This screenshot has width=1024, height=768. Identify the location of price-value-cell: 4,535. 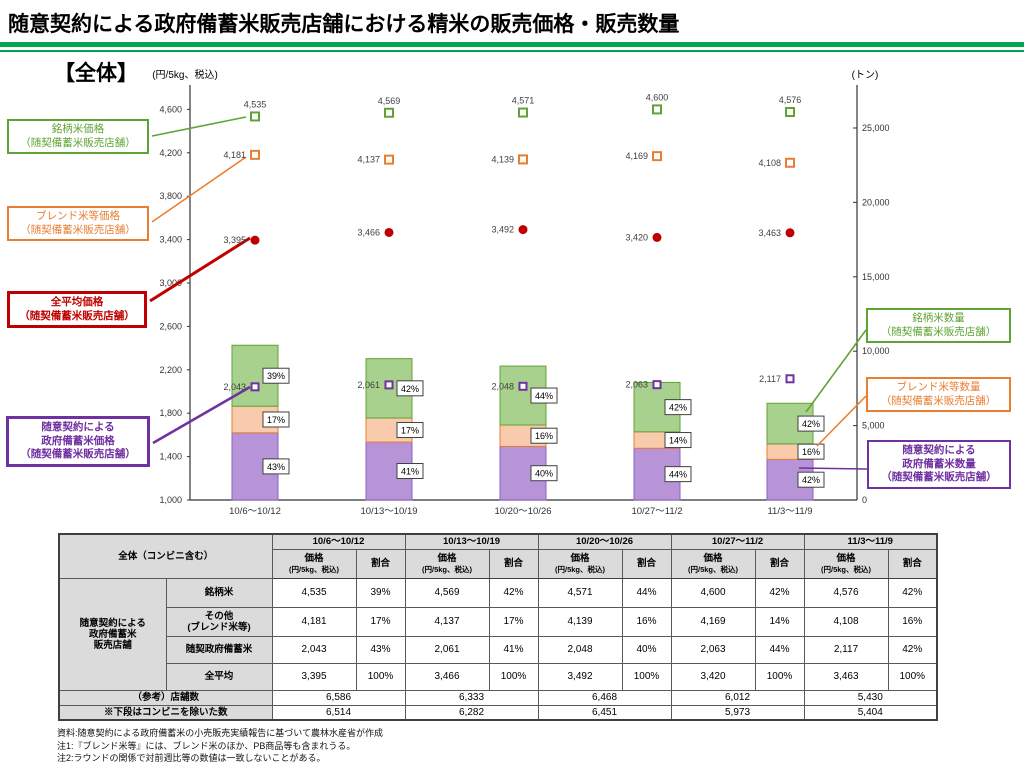
(314, 592).